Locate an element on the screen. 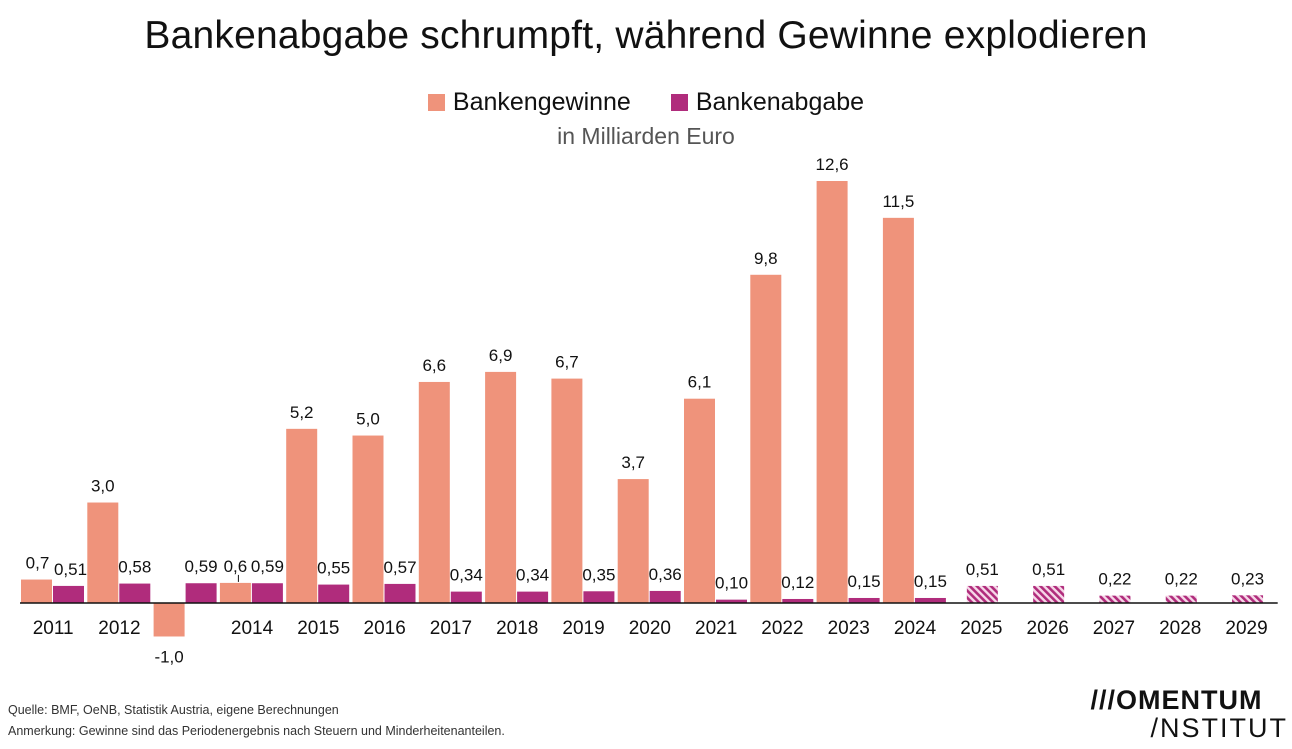  levy-bar-2012 is located at coordinates (135, 593).